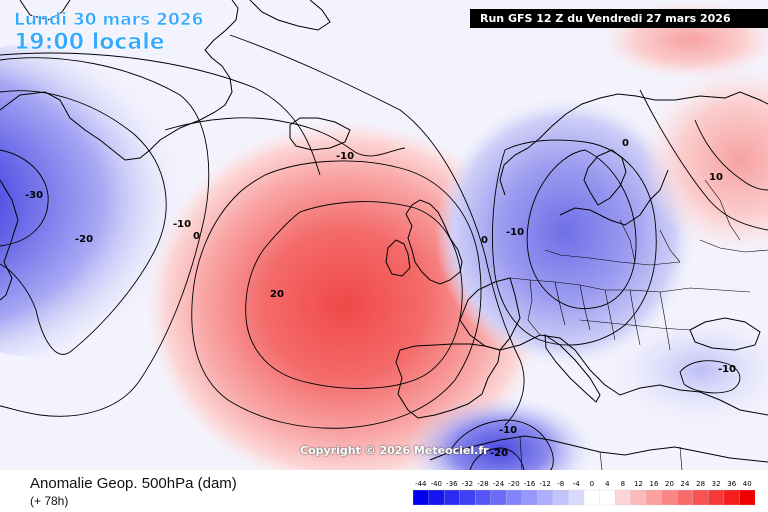 This screenshot has height=512, width=768. I want to click on europe-borders, so click(638, 265).